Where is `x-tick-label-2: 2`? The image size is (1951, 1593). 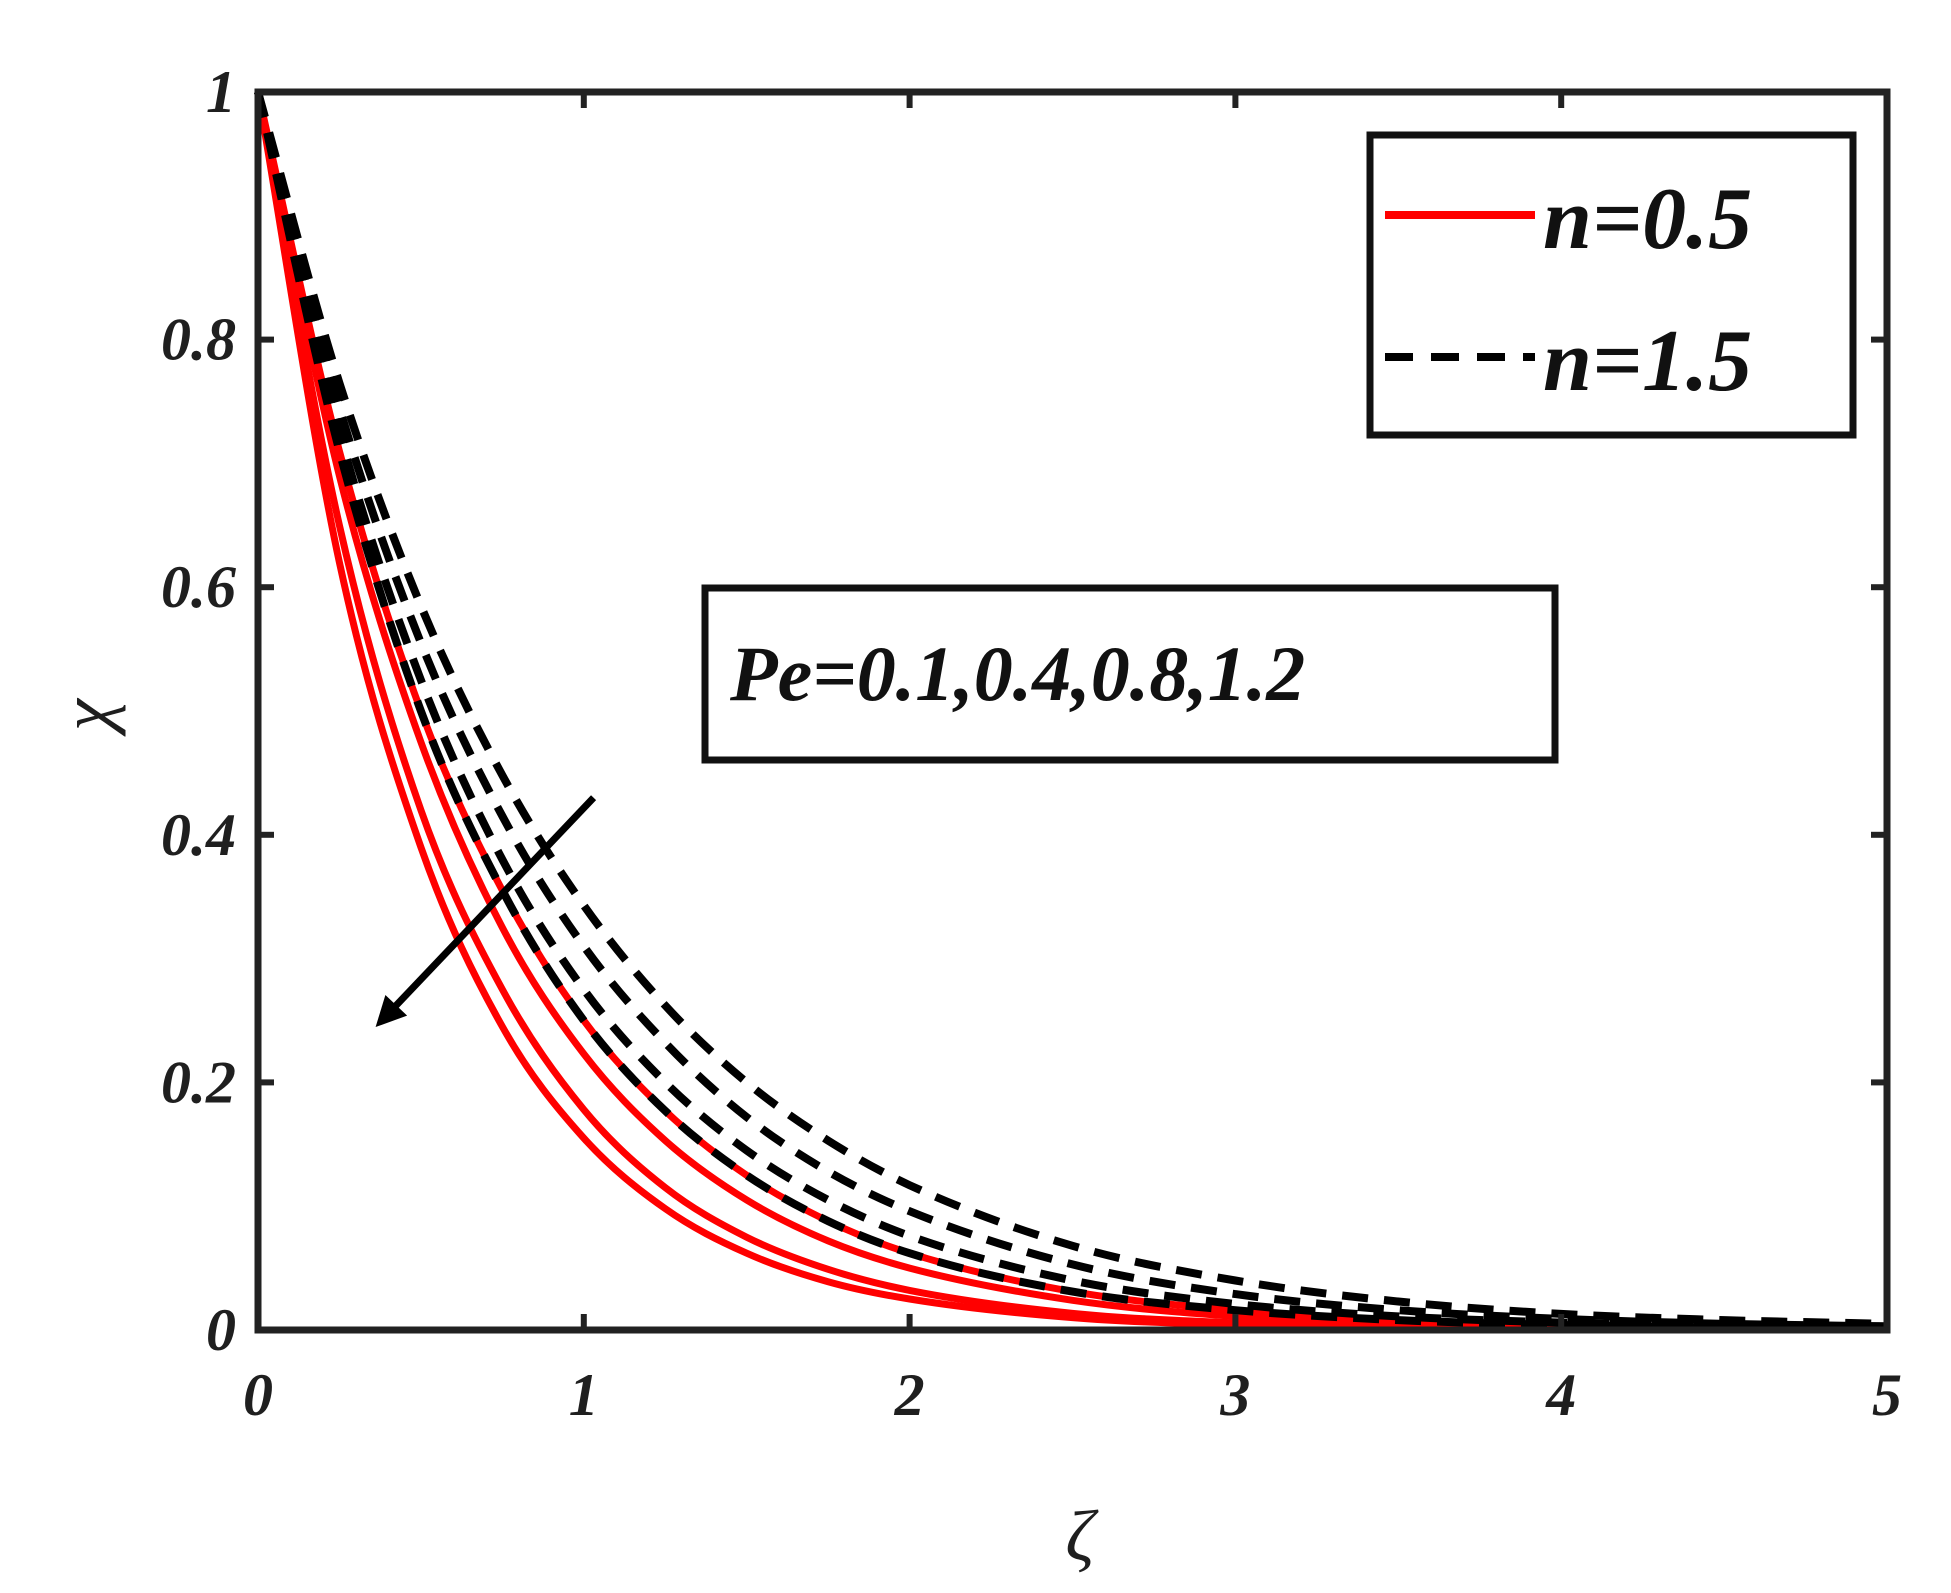
x-tick-label-2: 2 is located at coordinates (909, 1395).